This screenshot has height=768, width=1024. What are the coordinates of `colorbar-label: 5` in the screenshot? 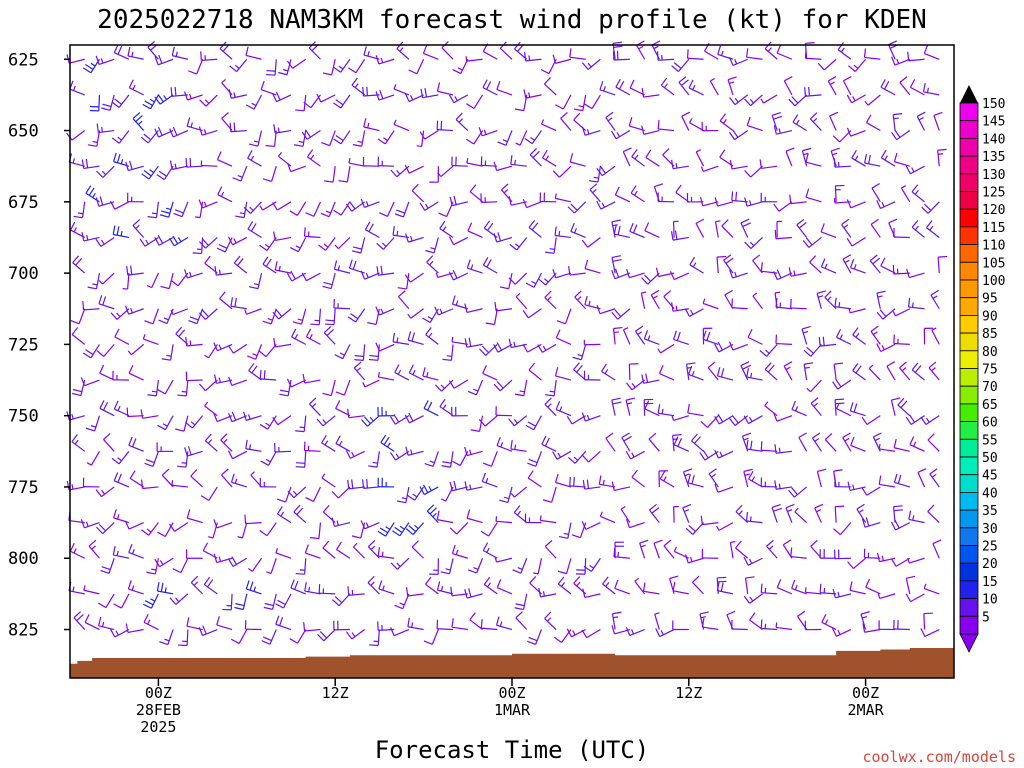 It's located at (986, 617).